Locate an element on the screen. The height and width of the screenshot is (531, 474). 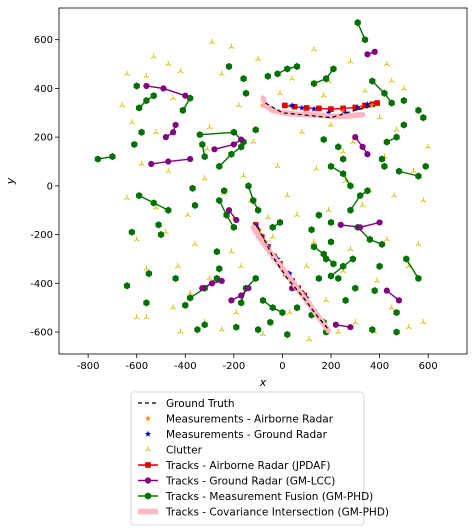
x-axis-label: x is located at coordinates (263, 382).